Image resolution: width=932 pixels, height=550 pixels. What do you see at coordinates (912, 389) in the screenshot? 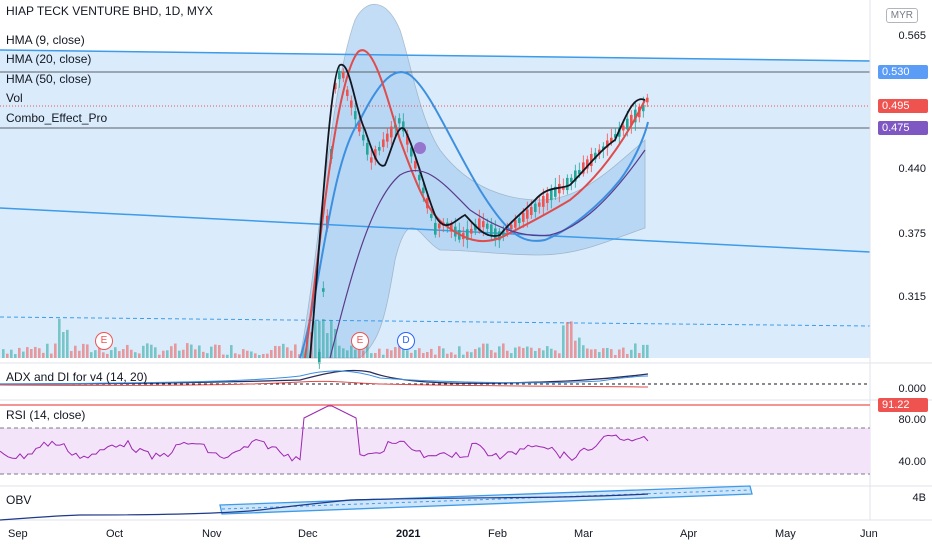
I see `adx-tick: 0.000` at bounding box center [912, 389].